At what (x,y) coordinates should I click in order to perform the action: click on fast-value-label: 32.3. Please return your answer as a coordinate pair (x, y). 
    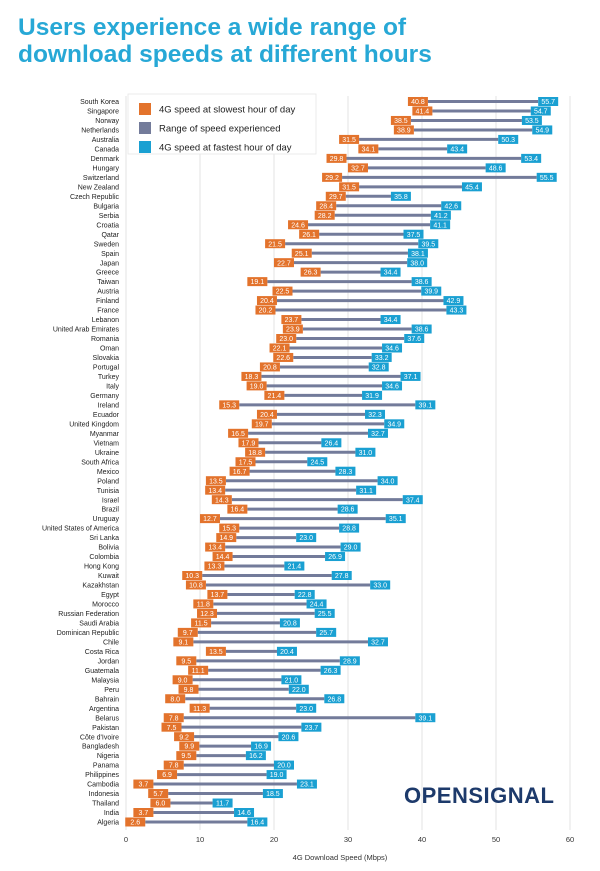
    Looking at the image, I should click on (375, 415).